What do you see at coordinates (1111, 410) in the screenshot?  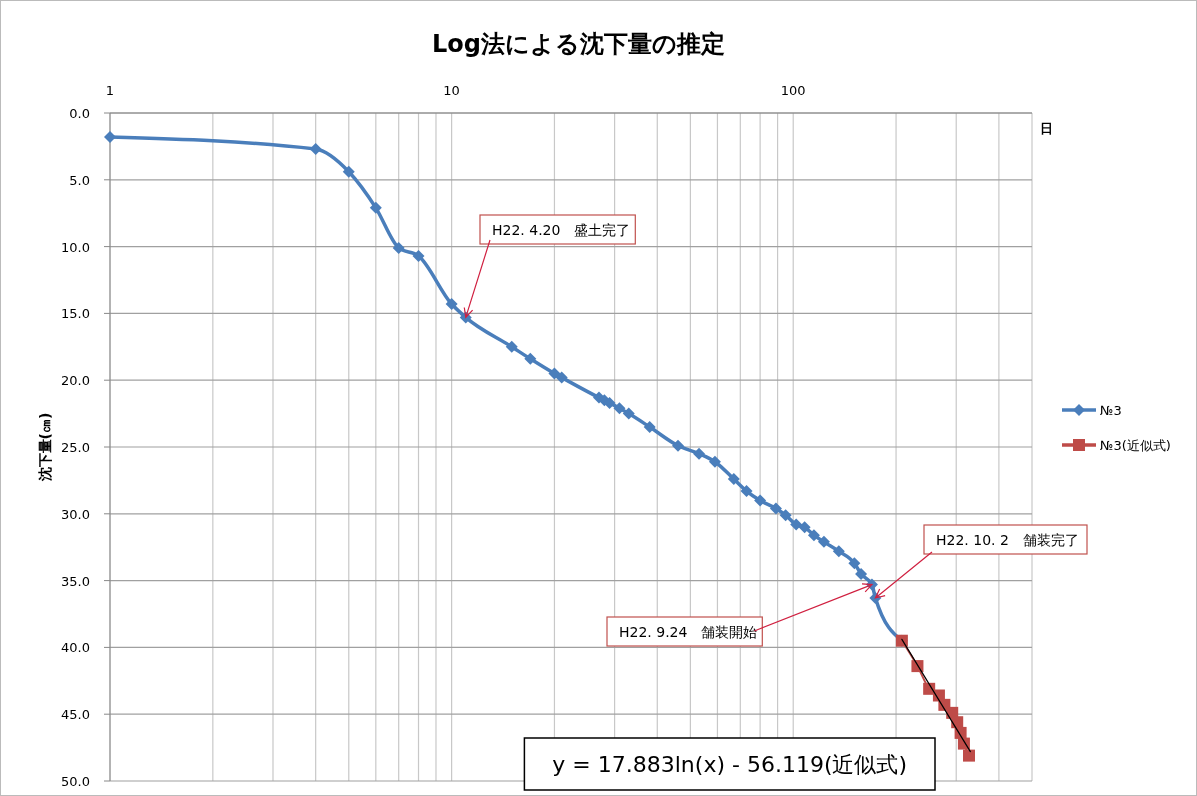 I see `legend-label: №3` at bounding box center [1111, 410].